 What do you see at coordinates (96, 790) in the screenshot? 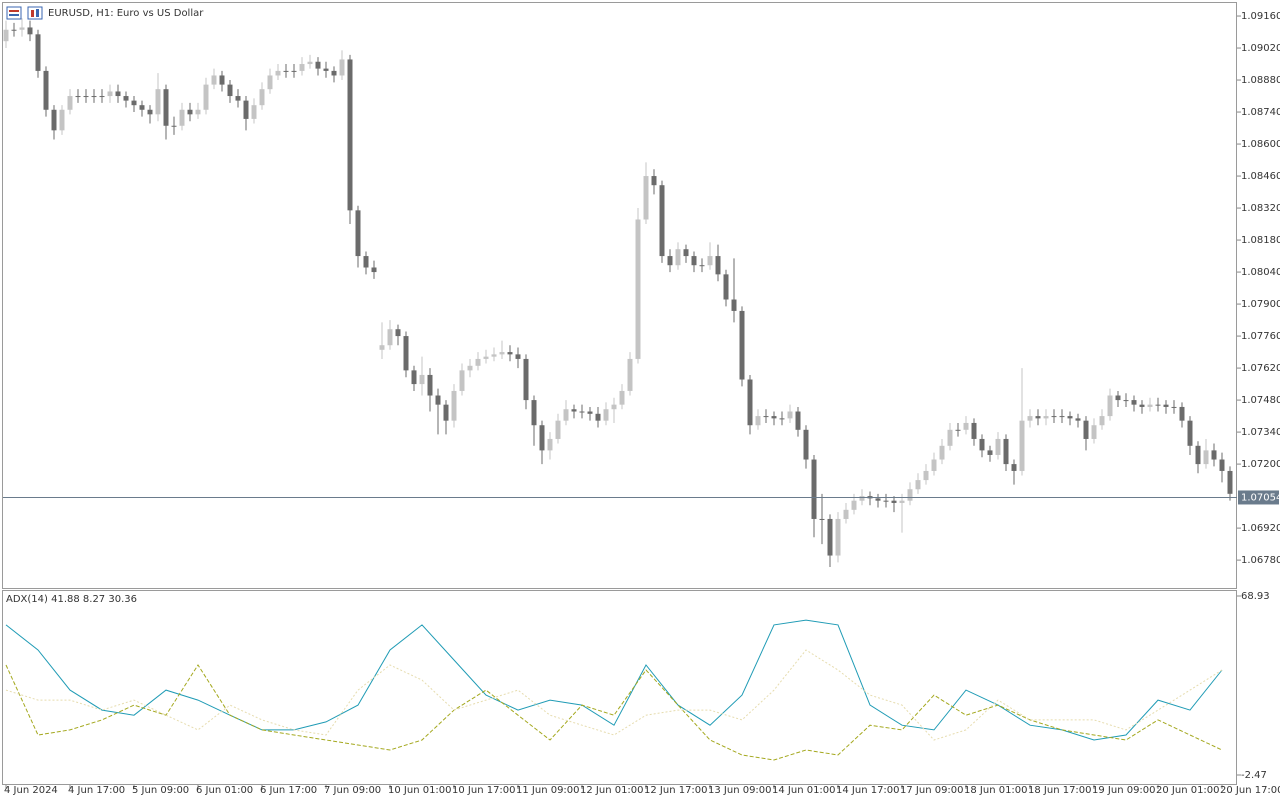
I see `x-tick-label: 4 Jun 17:00` at bounding box center [96, 790].